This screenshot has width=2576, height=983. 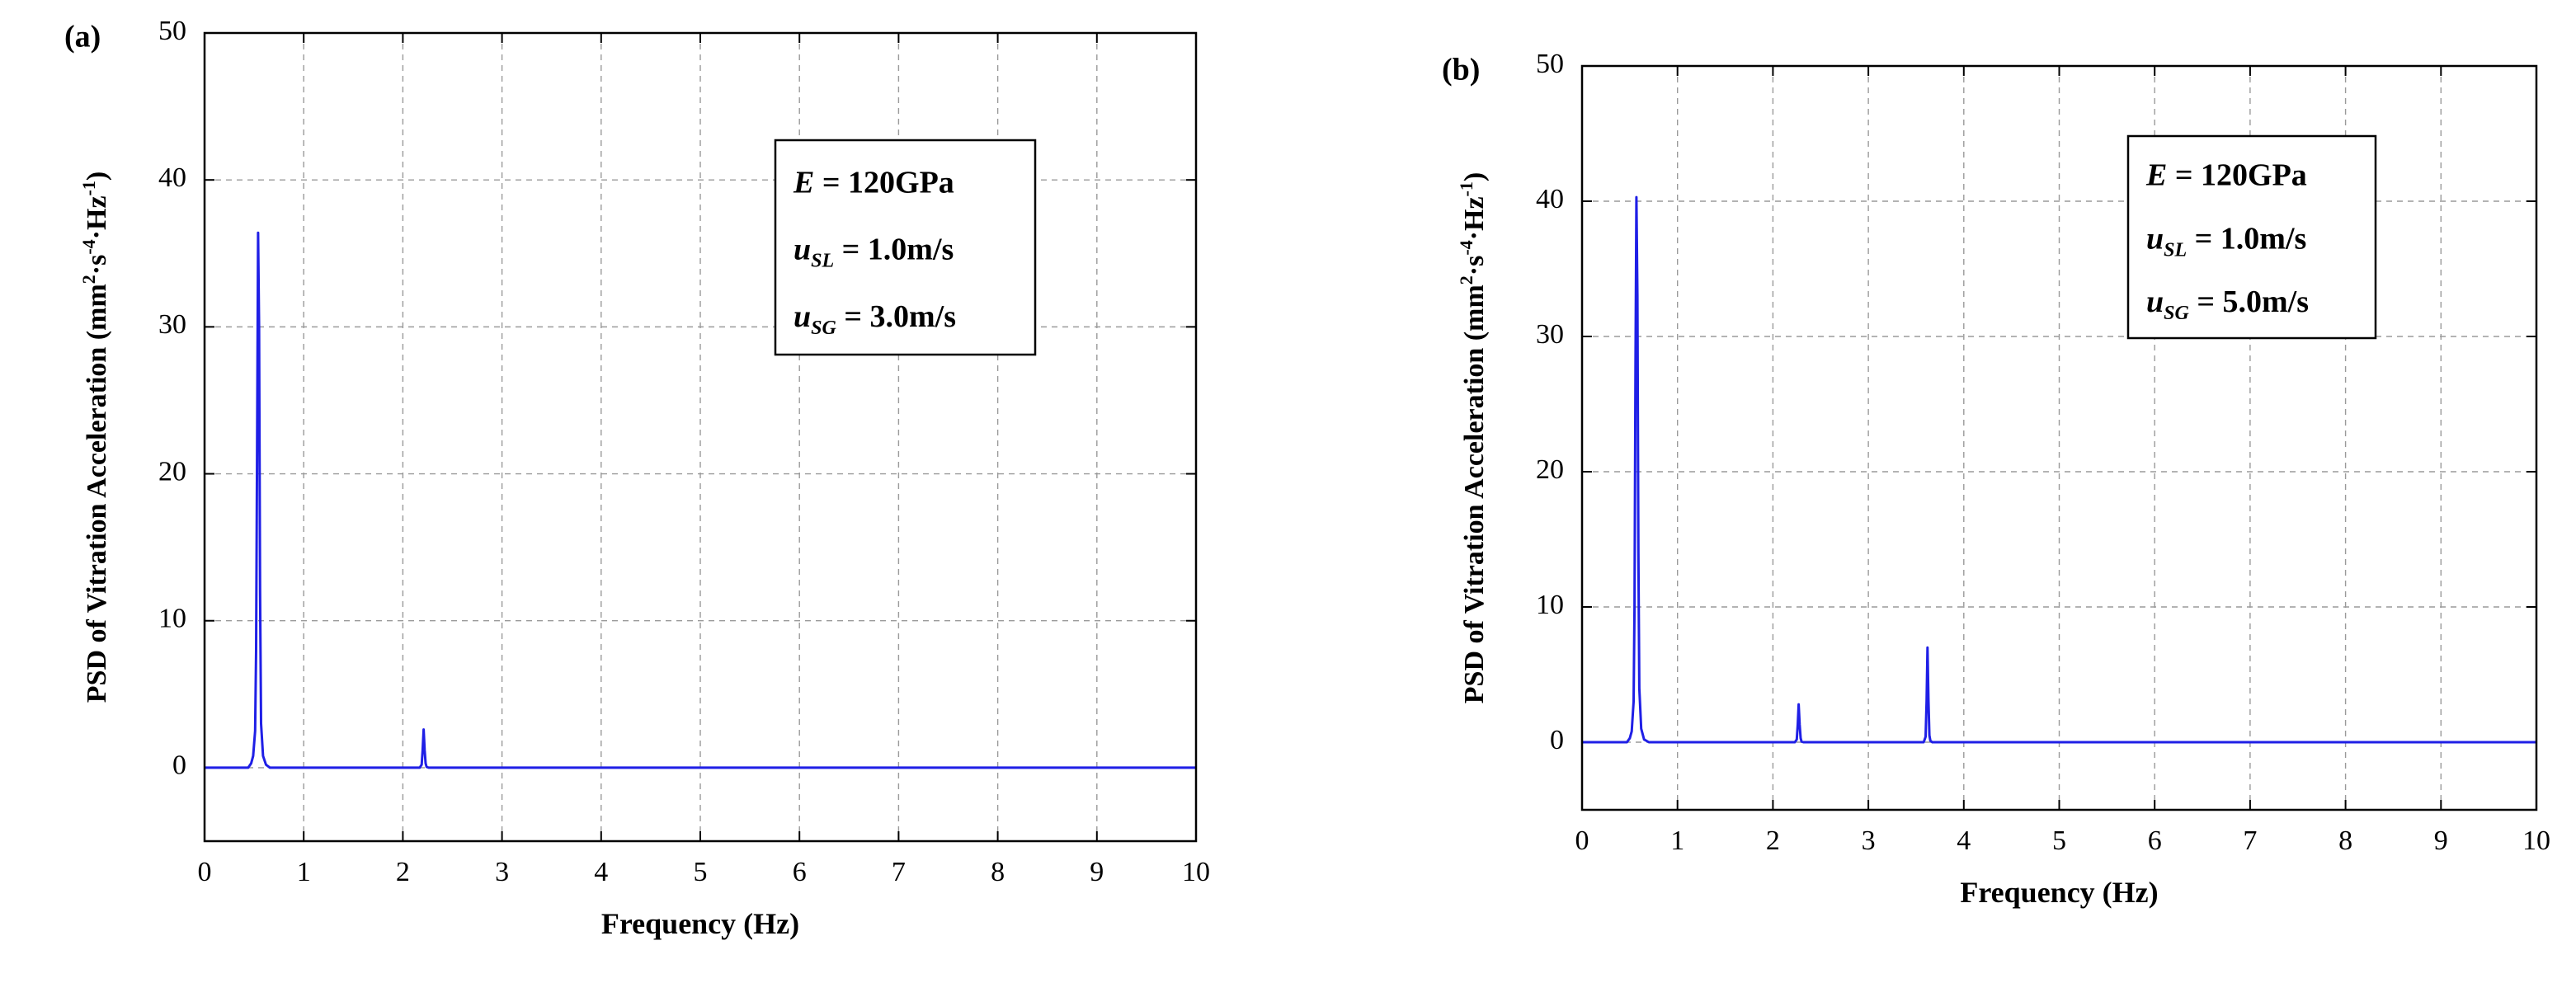 I want to click on annotation-value: = 3.0m/s, so click(x=896, y=316).